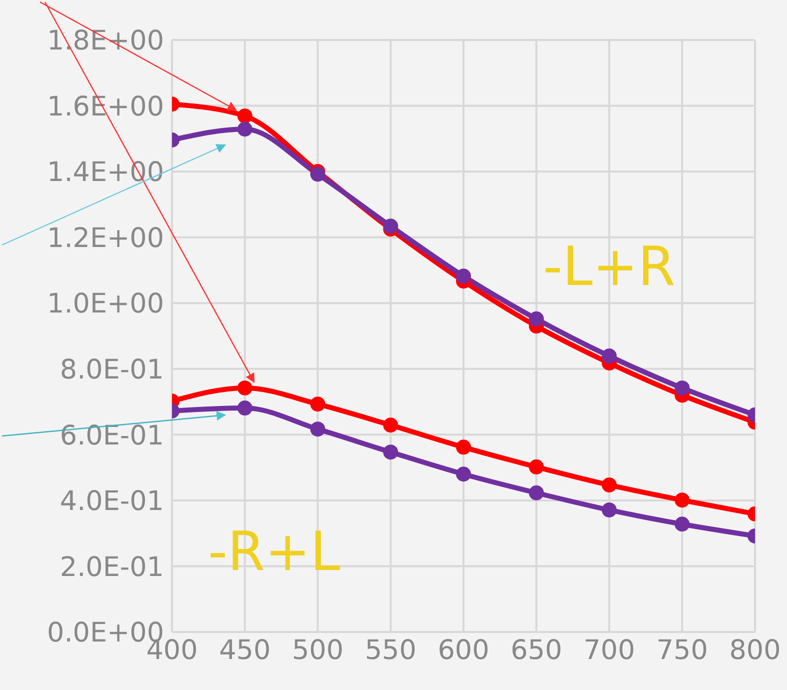  I want to click on x-tick-label: 800, so click(755, 650).